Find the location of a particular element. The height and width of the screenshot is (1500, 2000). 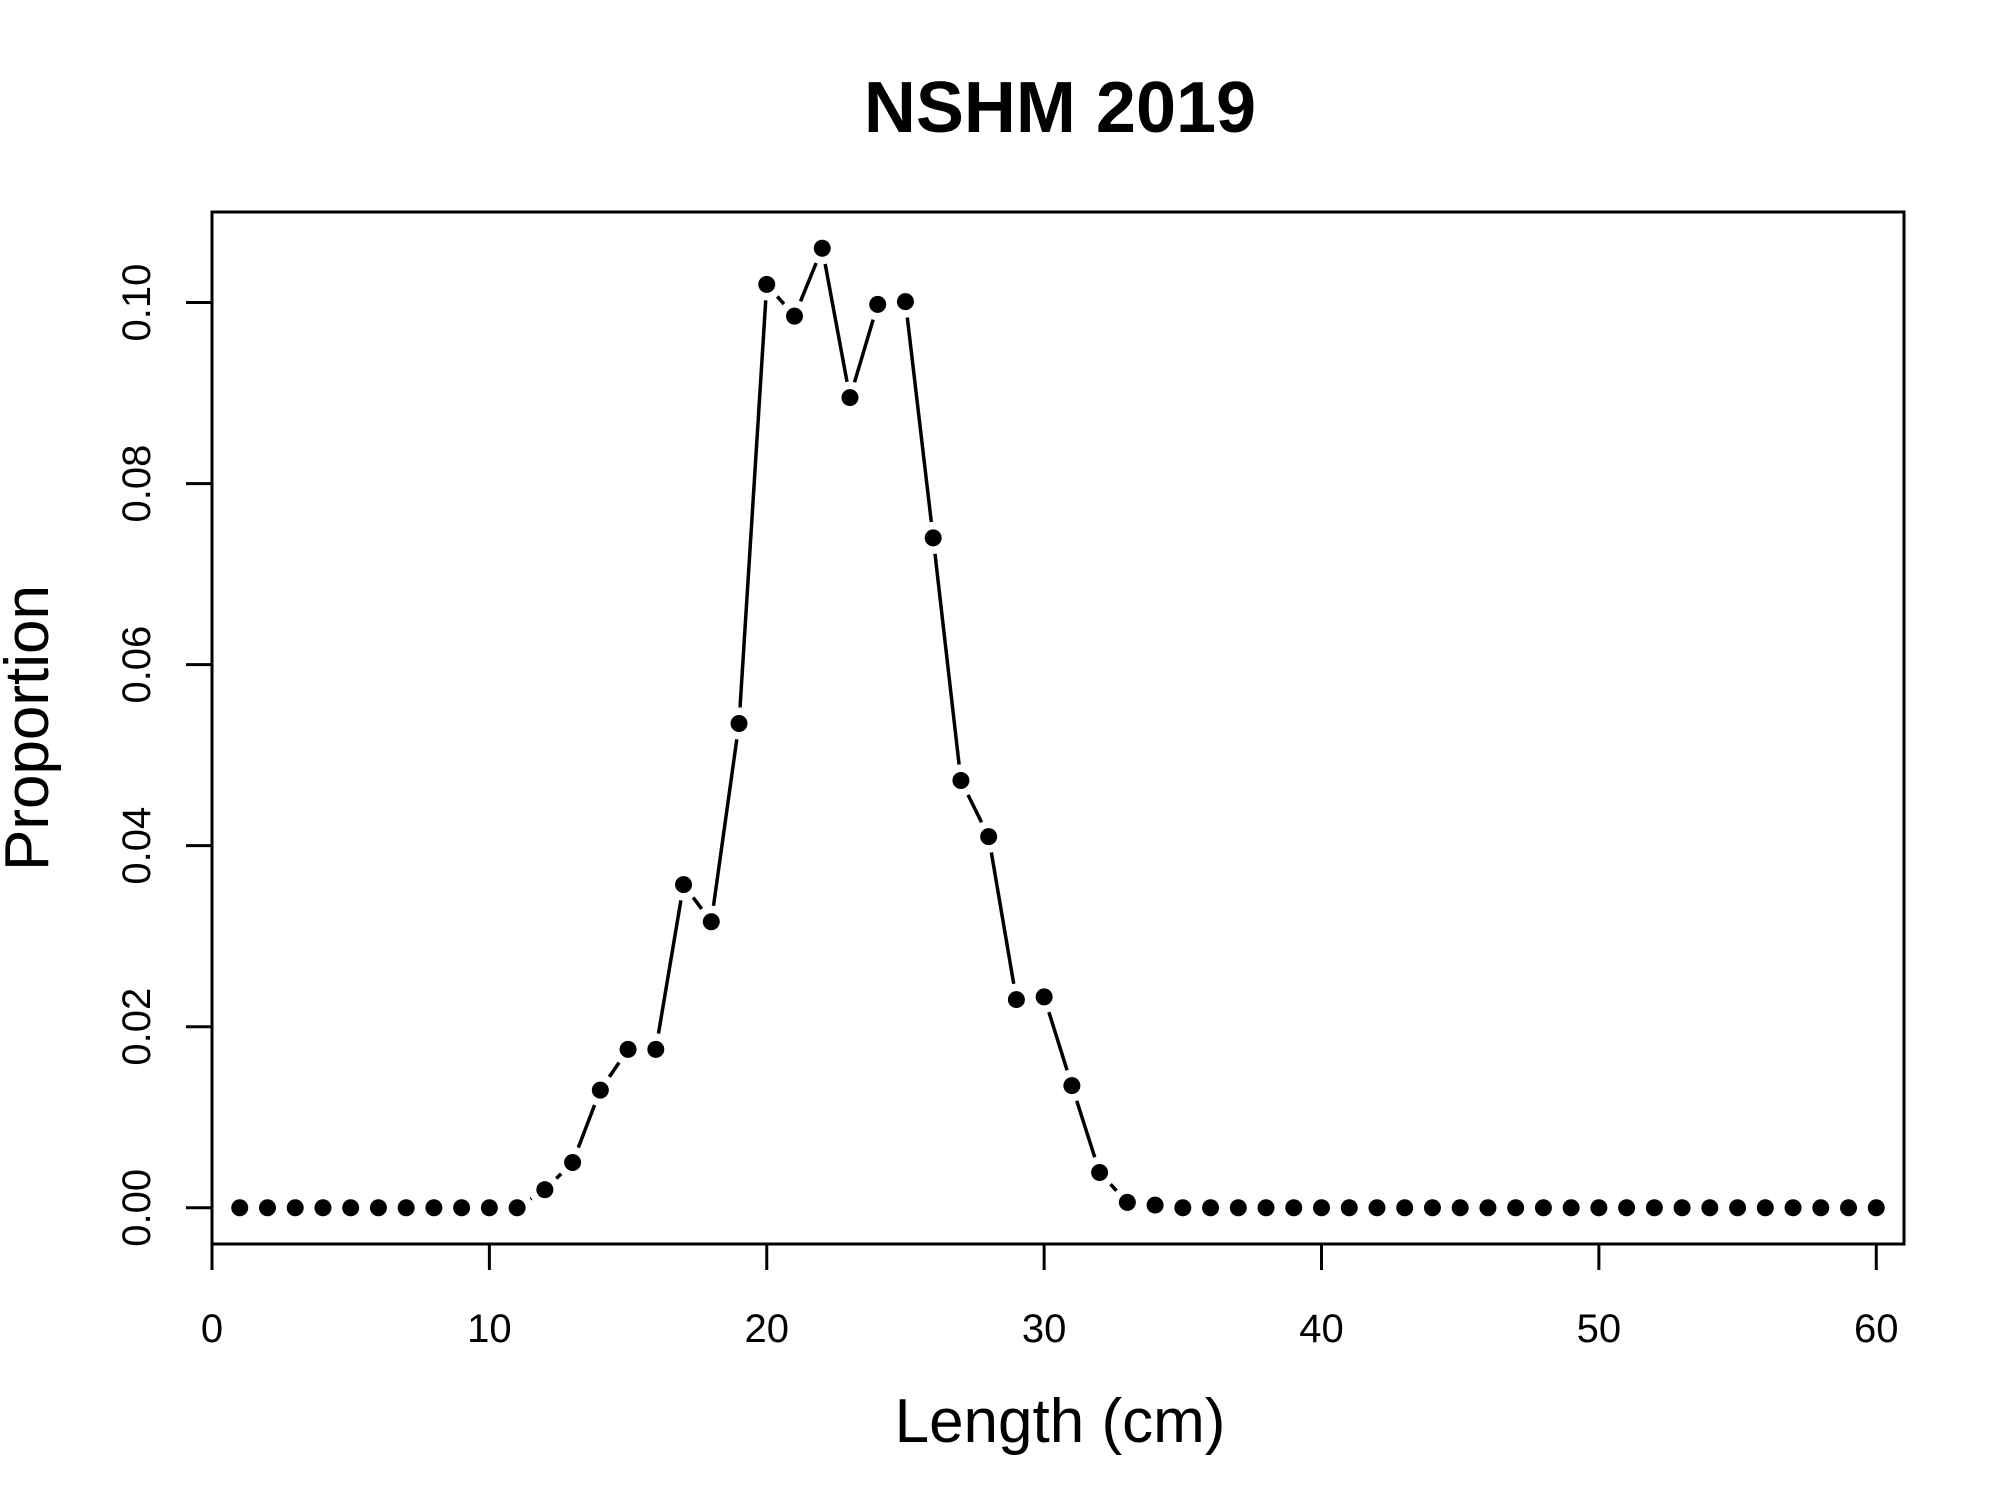

x-tick-label: 10 is located at coordinates (489, 1329).